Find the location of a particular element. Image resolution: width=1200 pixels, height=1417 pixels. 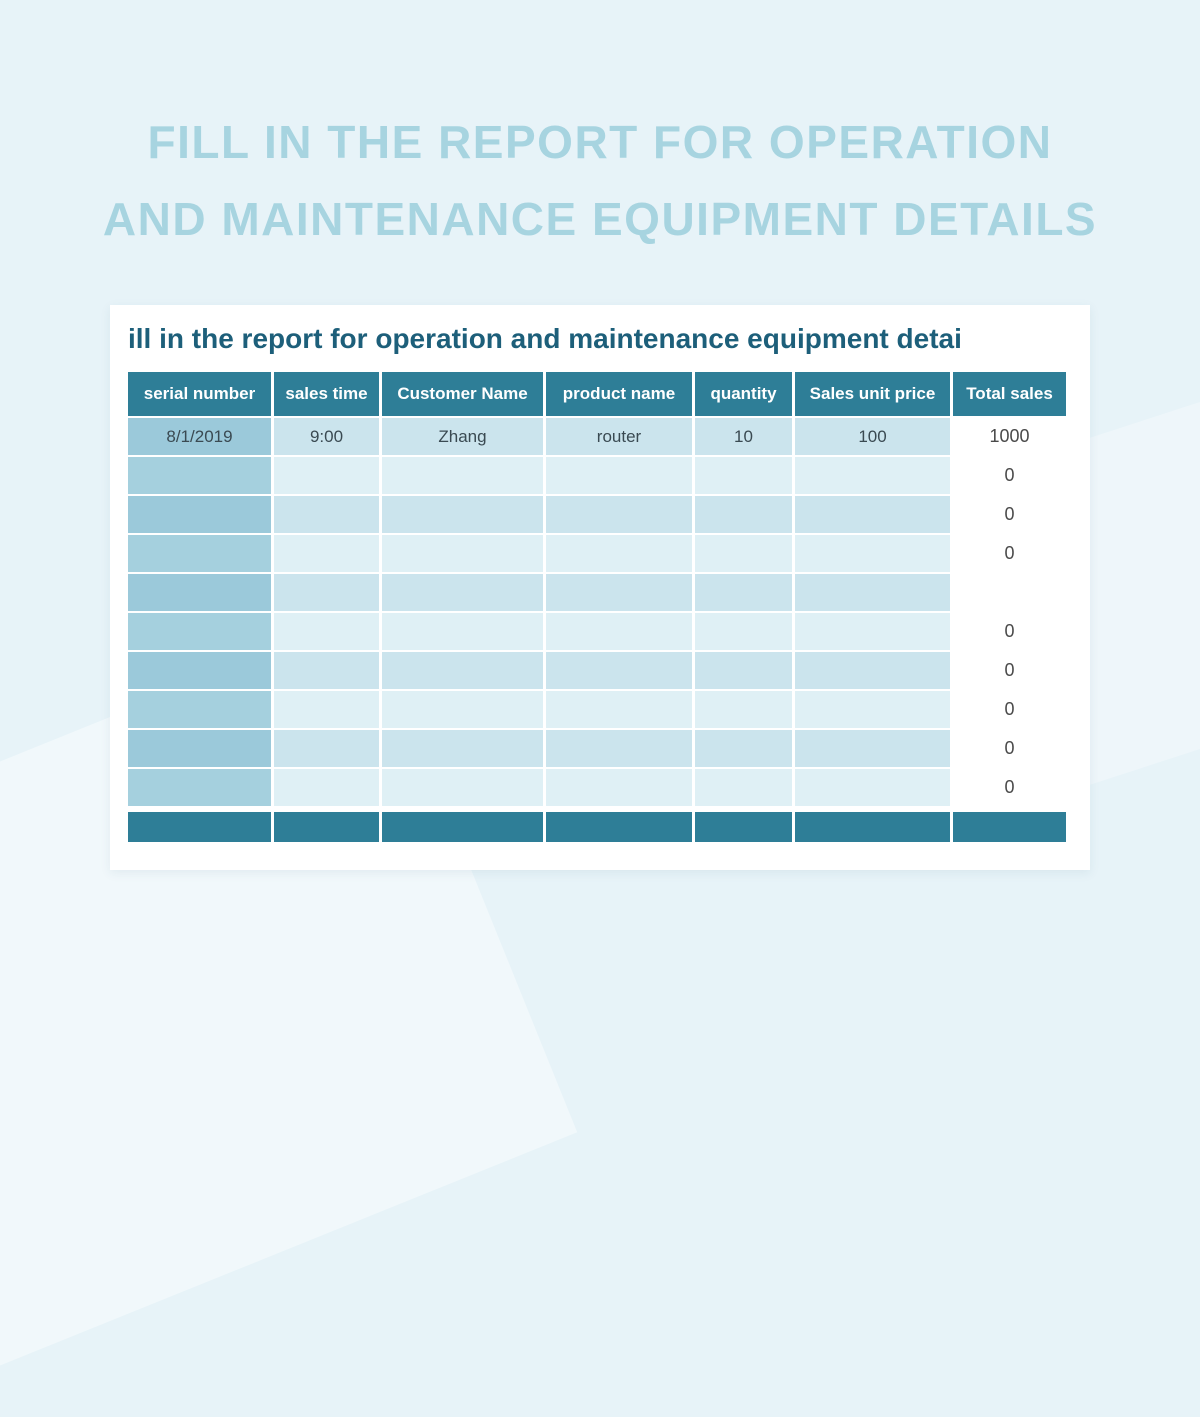

cell-r2-c4 is located at coordinates (619, 475).